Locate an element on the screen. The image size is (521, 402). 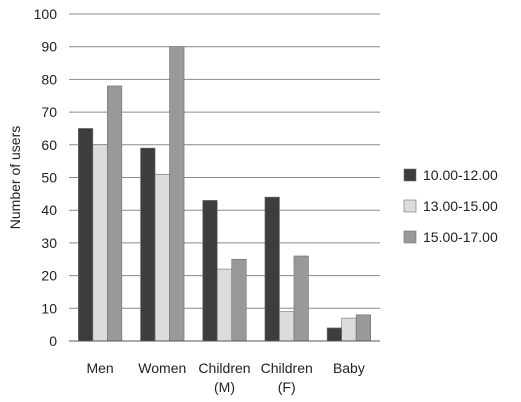
y-tick-label: 10 is located at coordinates (49, 308).